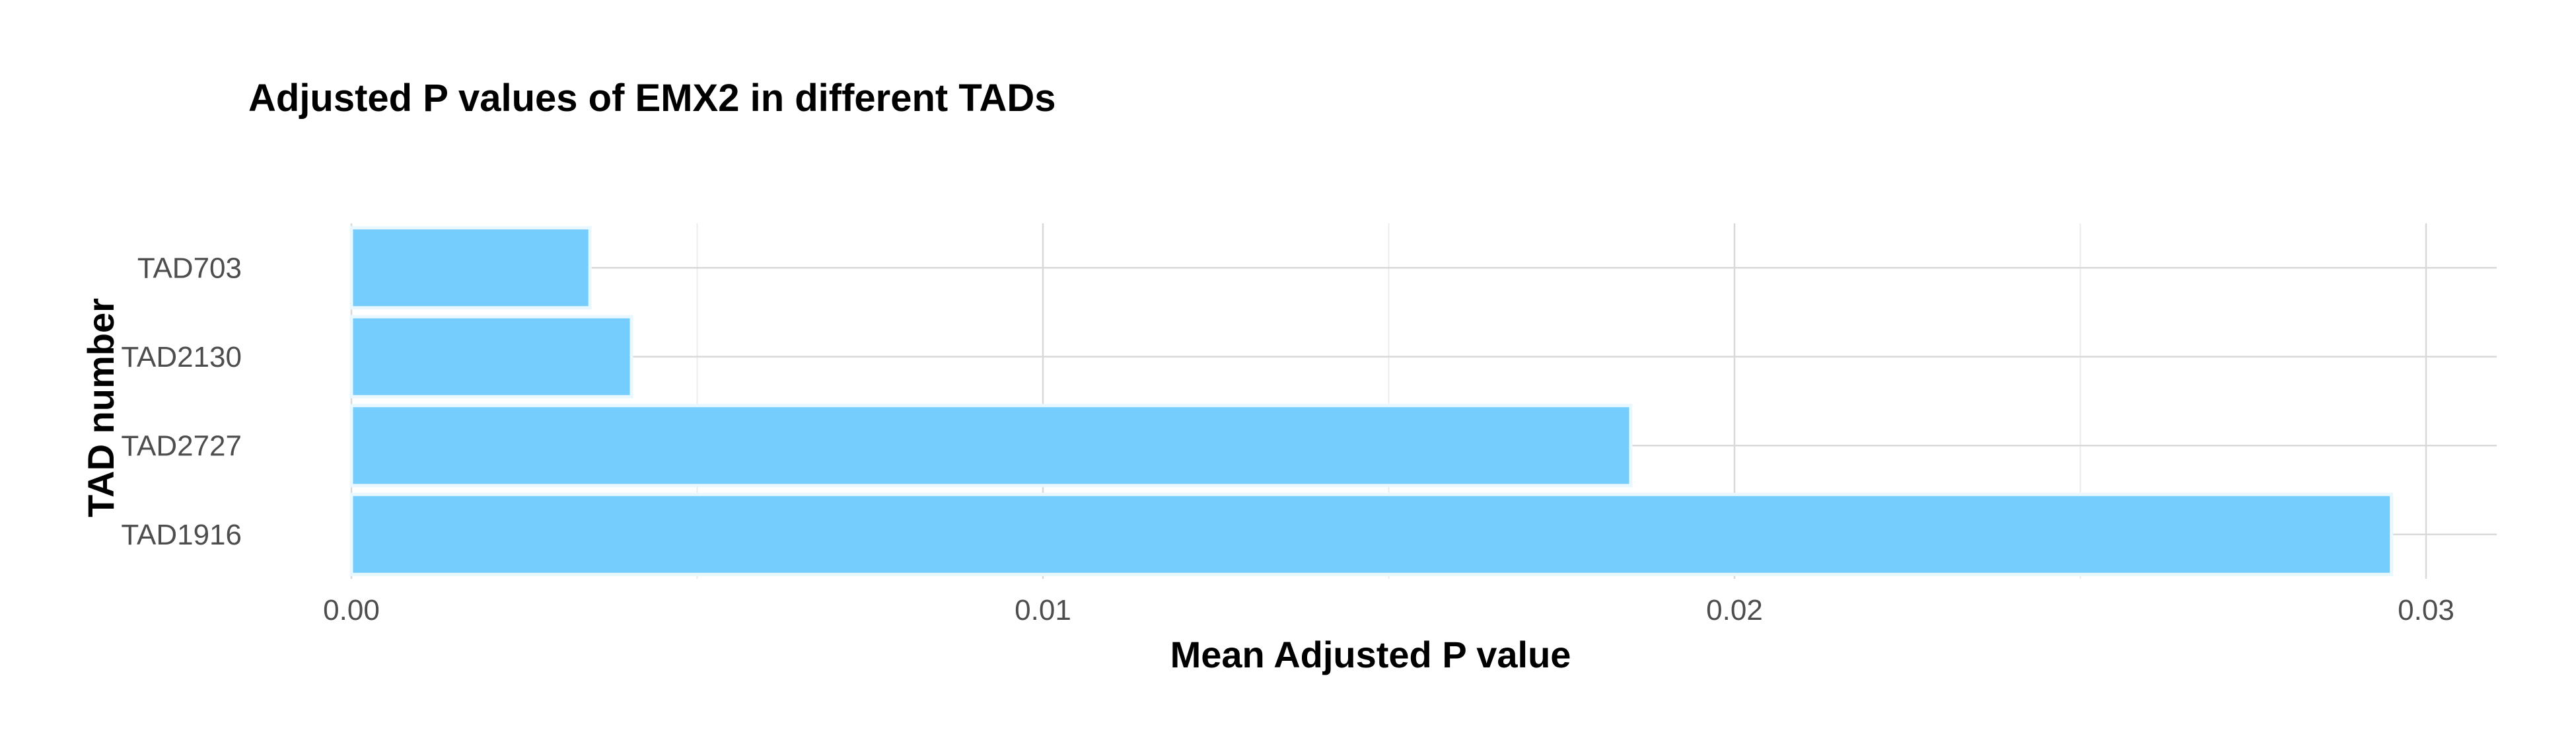  I want to click on x-tick-labels: 0.00 0.01 0.02 0.03, so click(1389, 610).